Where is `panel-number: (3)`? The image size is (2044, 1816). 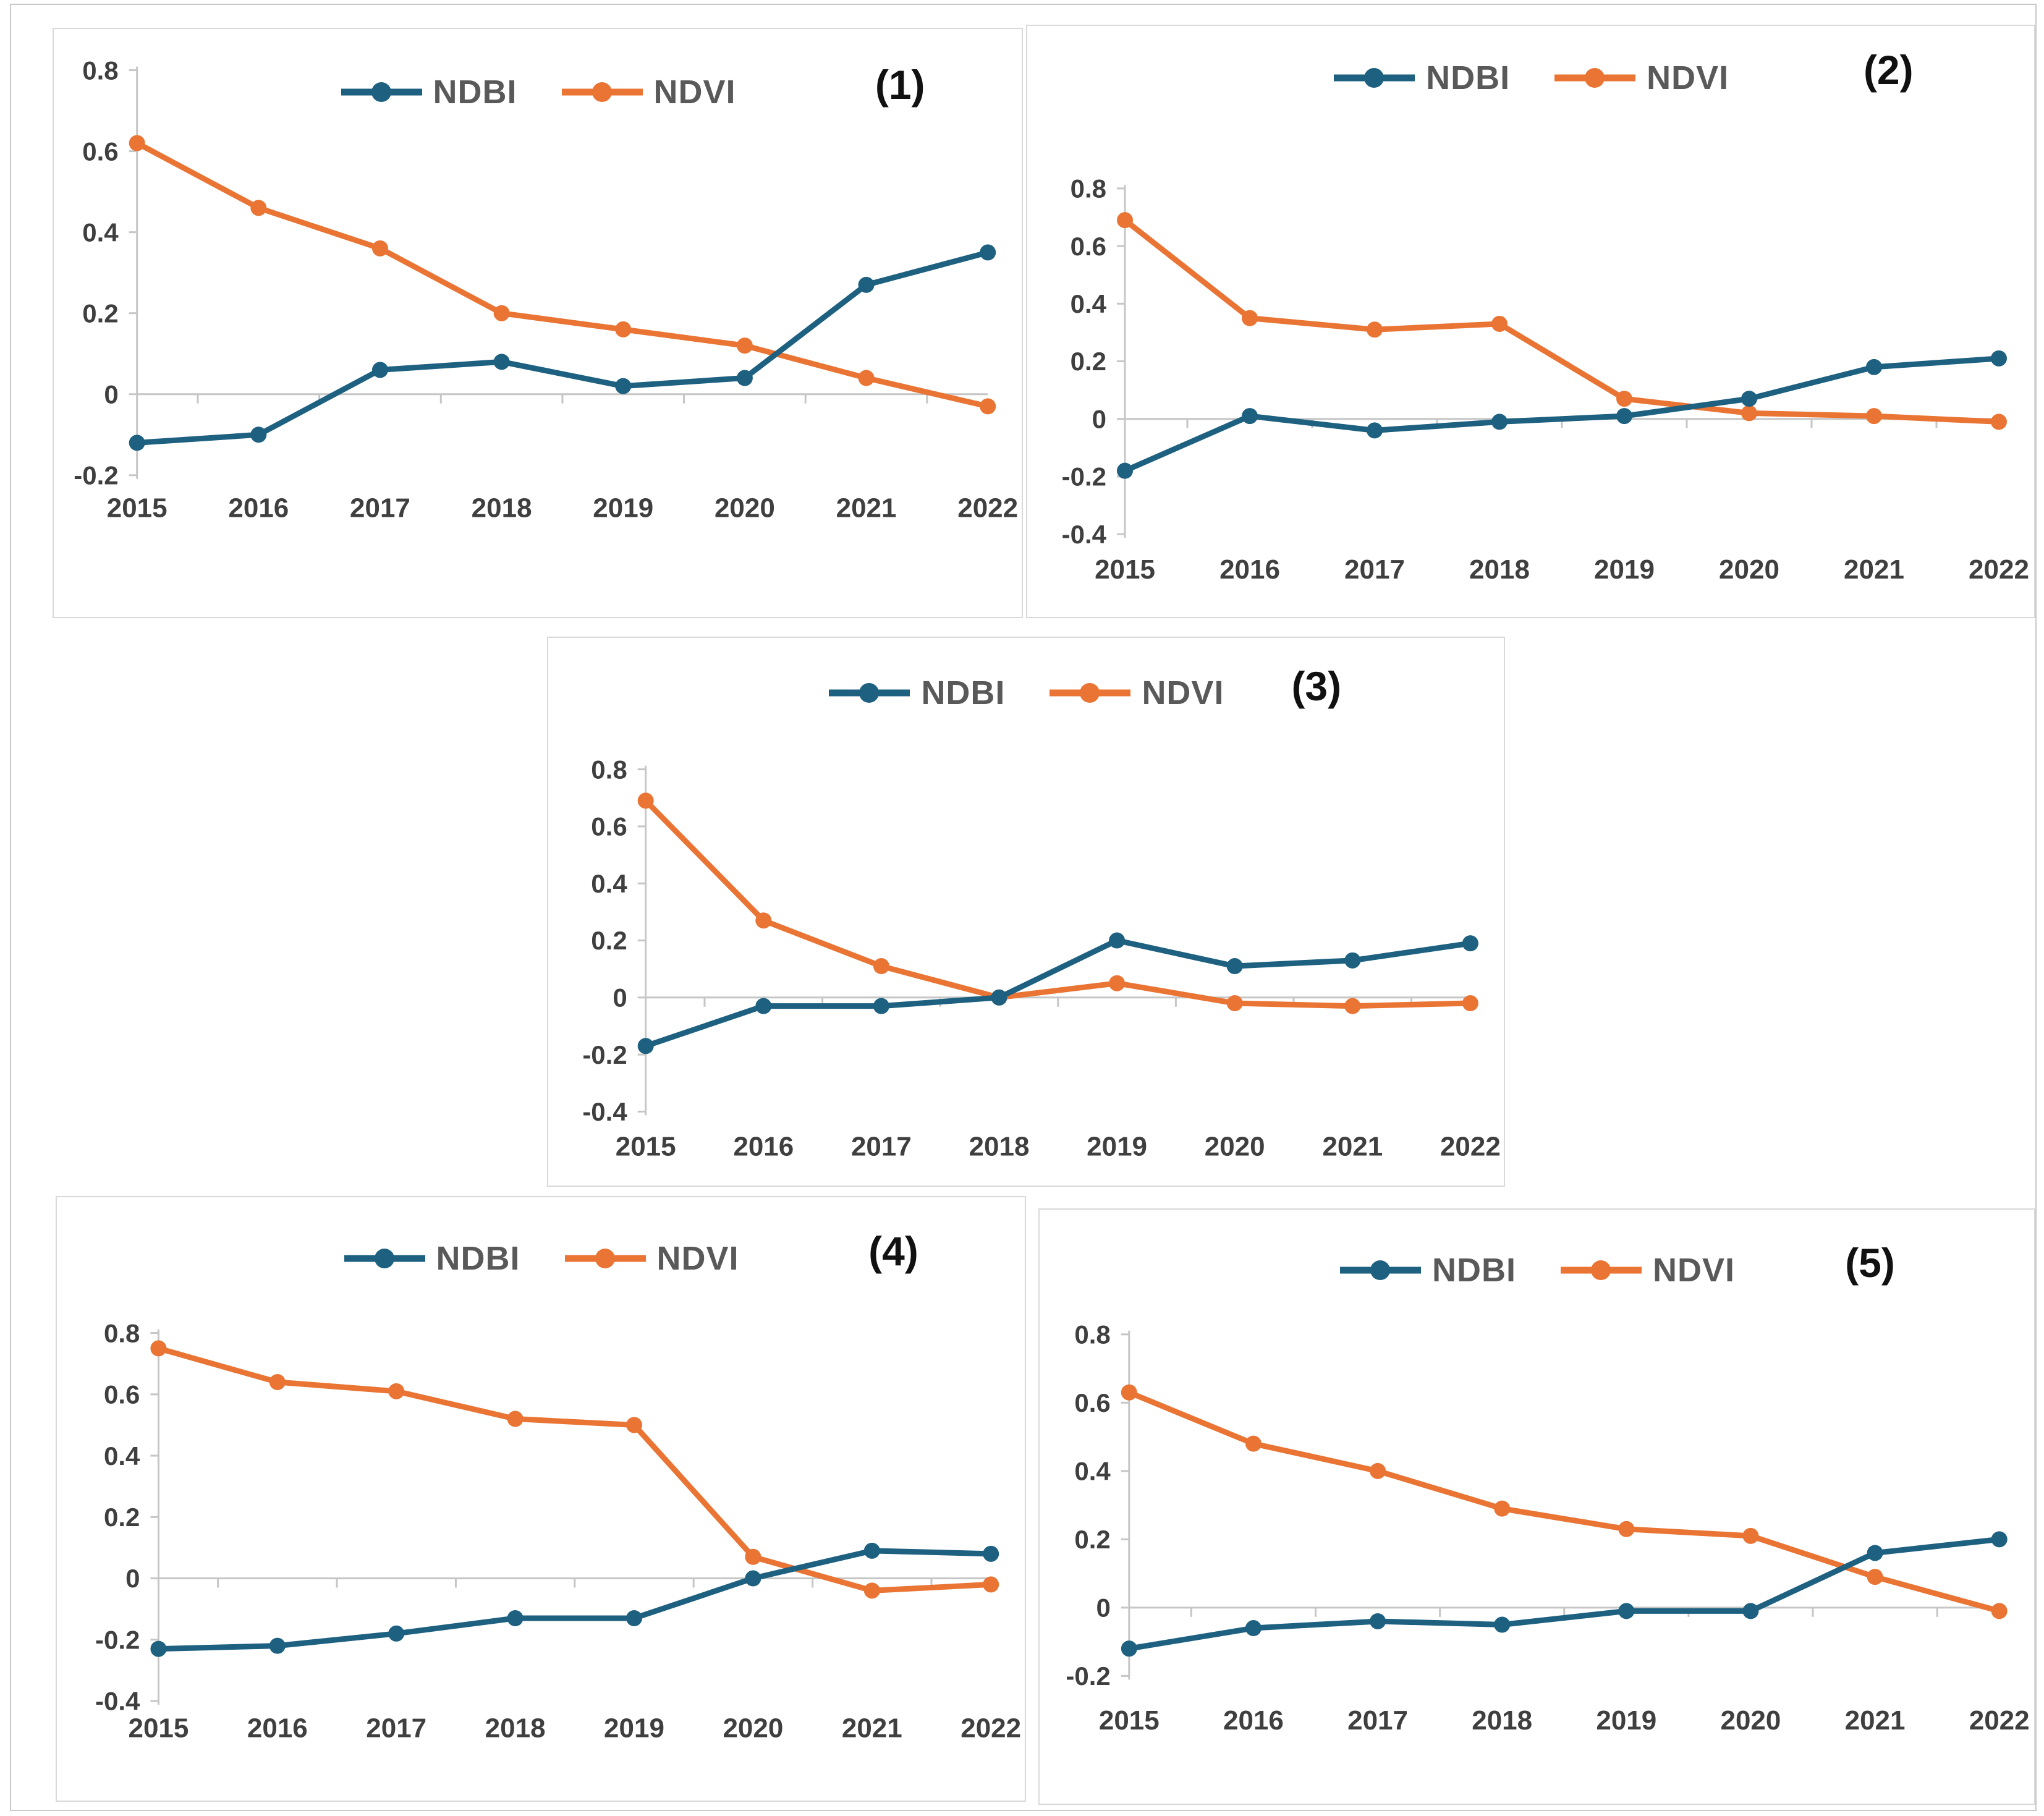 panel-number: (3) is located at coordinates (1316, 686).